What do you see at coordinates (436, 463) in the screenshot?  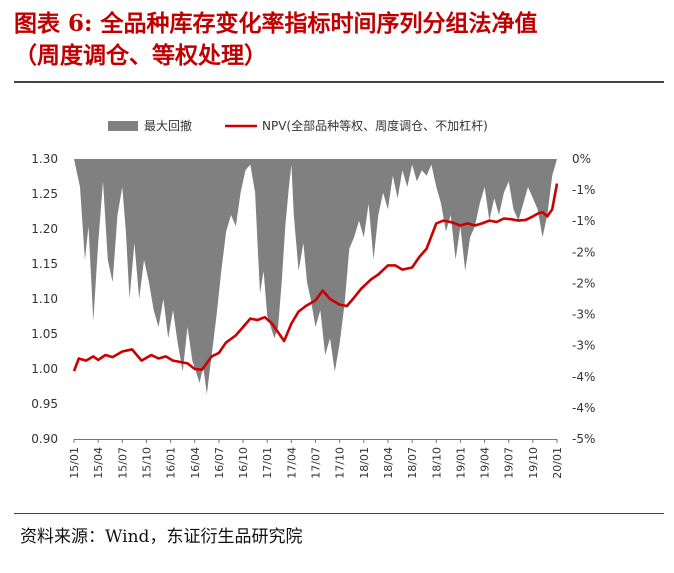 I see `x-tick-label: 18/10` at bounding box center [436, 463].